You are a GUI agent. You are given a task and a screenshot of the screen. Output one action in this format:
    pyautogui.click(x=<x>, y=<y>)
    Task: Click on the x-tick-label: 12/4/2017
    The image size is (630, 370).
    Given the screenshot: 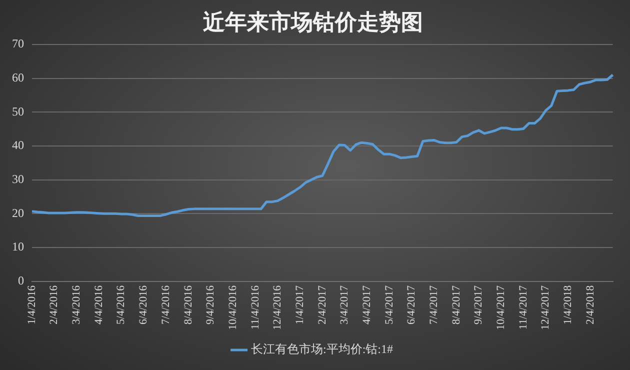 What is the action you would take?
    pyautogui.click(x=546, y=307)
    